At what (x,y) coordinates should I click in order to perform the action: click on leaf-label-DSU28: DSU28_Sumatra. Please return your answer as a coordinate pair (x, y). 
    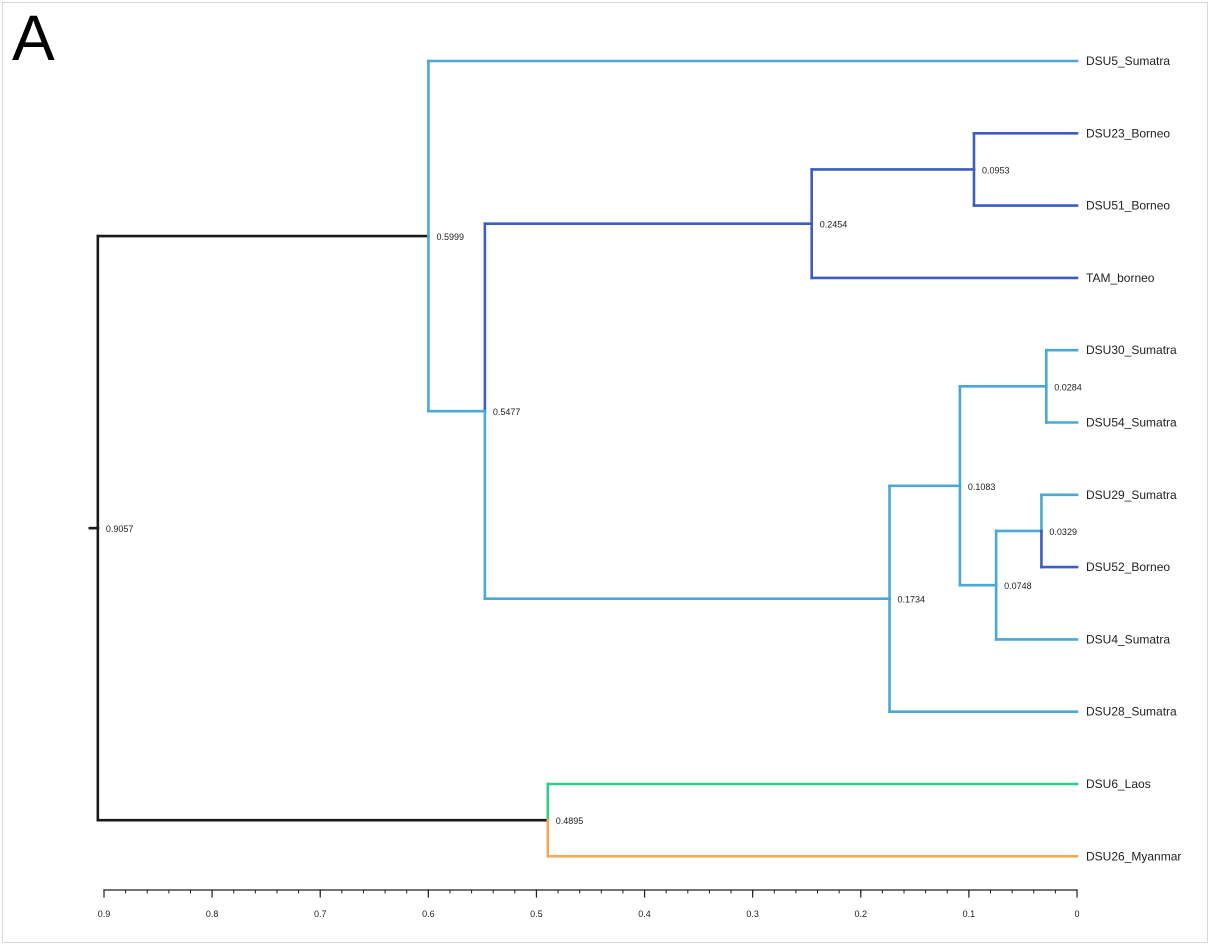
    Looking at the image, I should click on (1131, 712).